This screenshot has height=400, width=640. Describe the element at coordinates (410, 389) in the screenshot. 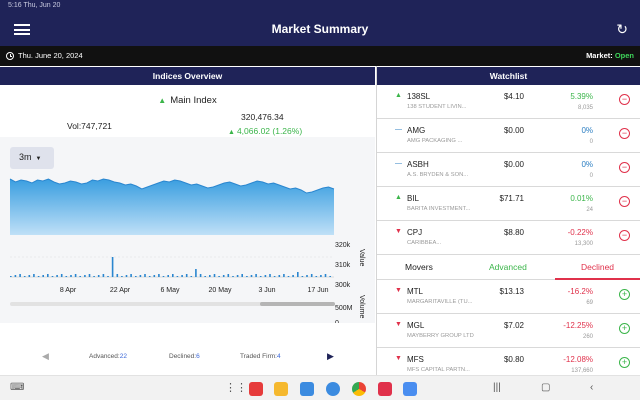

I see `translate-icon` at that location.